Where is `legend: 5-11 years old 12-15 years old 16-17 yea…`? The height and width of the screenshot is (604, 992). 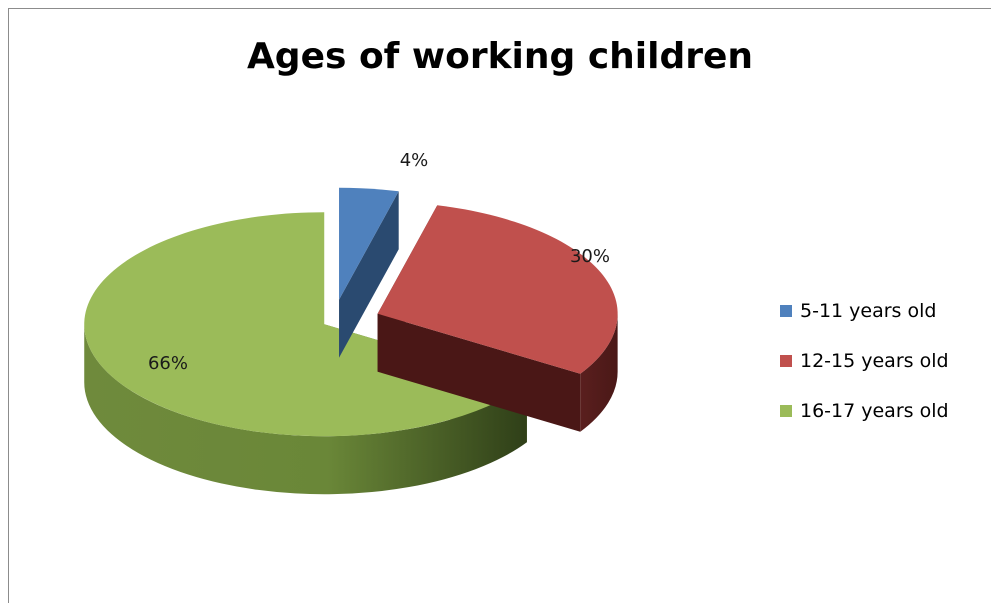 legend: 5-11 years old 12-15 years old 16-17 yea… is located at coordinates (882, 361).